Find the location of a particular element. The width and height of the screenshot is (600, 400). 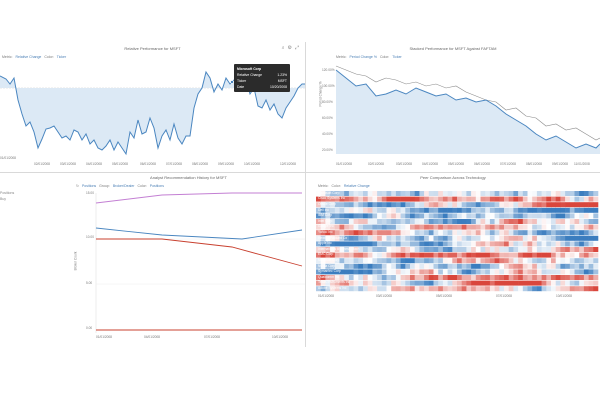

metric-select: Relative Change is located at coordinates (28, 56).